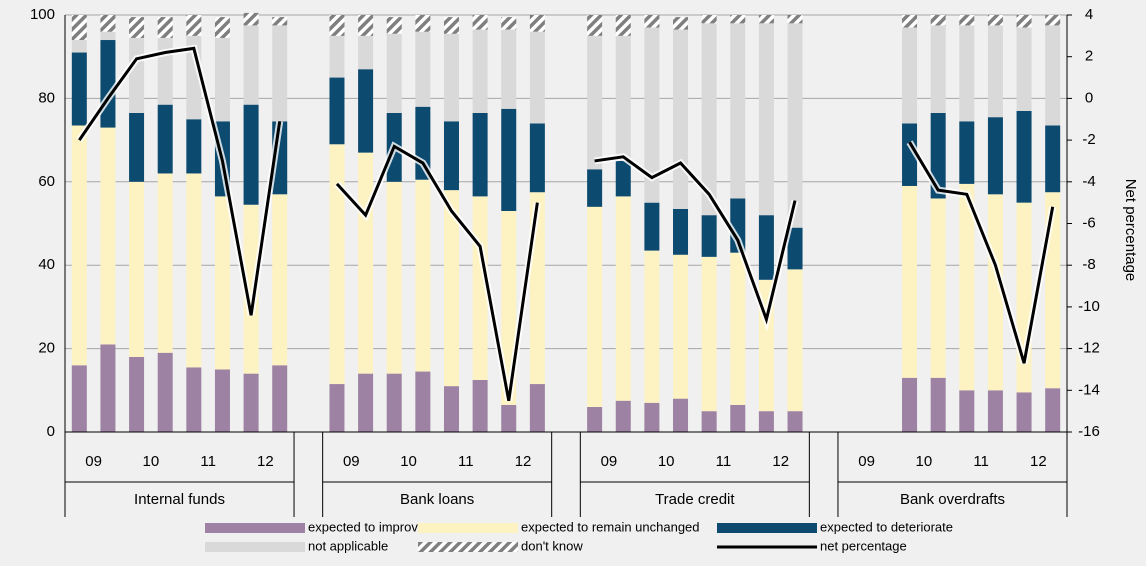  Describe the element at coordinates (1089, 348) in the screenshot. I see `y2-tick-label: -12` at that location.